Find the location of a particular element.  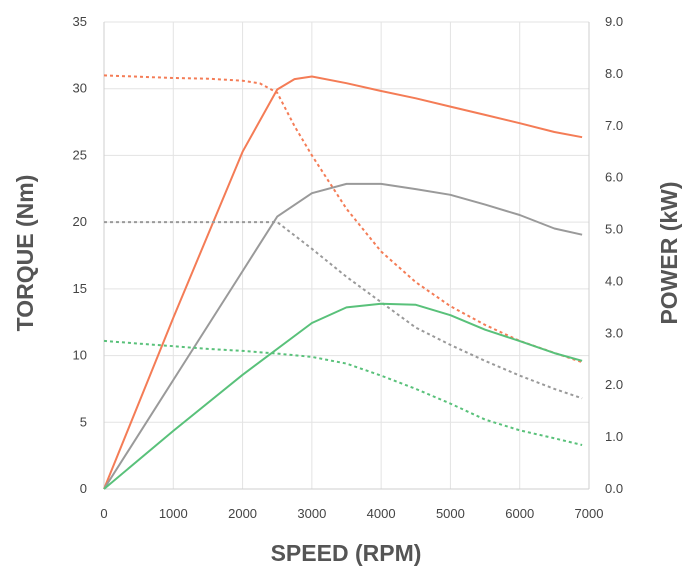

y-left-tick-label: 35 is located at coordinates (80, 21).